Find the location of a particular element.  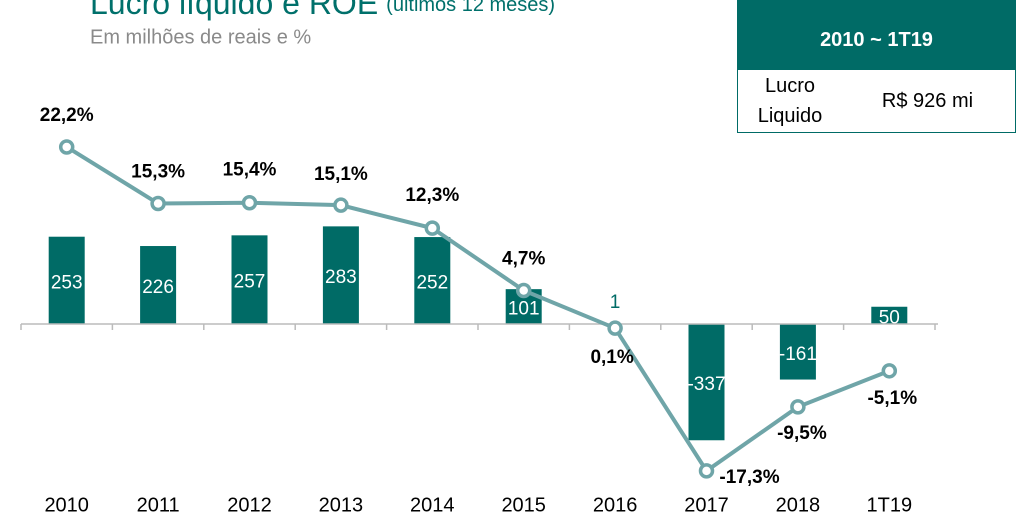

roe-value-label: 0,1% is located at coordinates (611, 357).